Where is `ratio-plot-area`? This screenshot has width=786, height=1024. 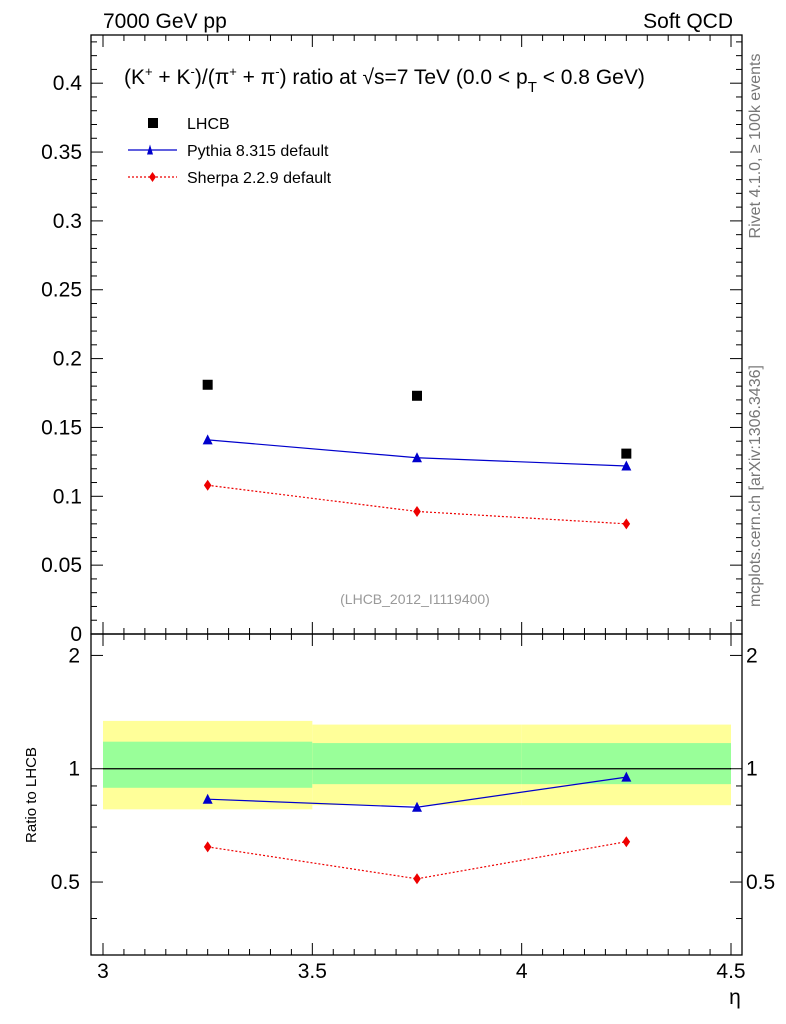
ratio-plot-area is located at coordinates (417, 802).